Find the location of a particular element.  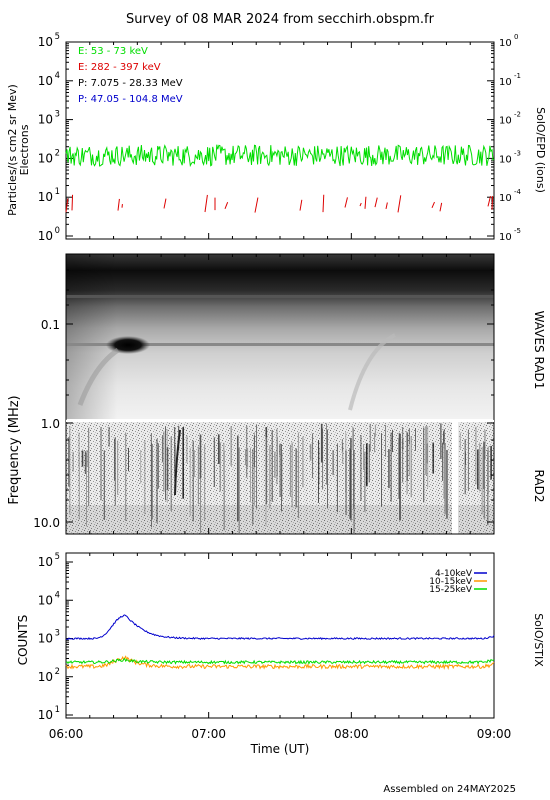

stix-series-4-10kev is located at coordinates (280, 627).